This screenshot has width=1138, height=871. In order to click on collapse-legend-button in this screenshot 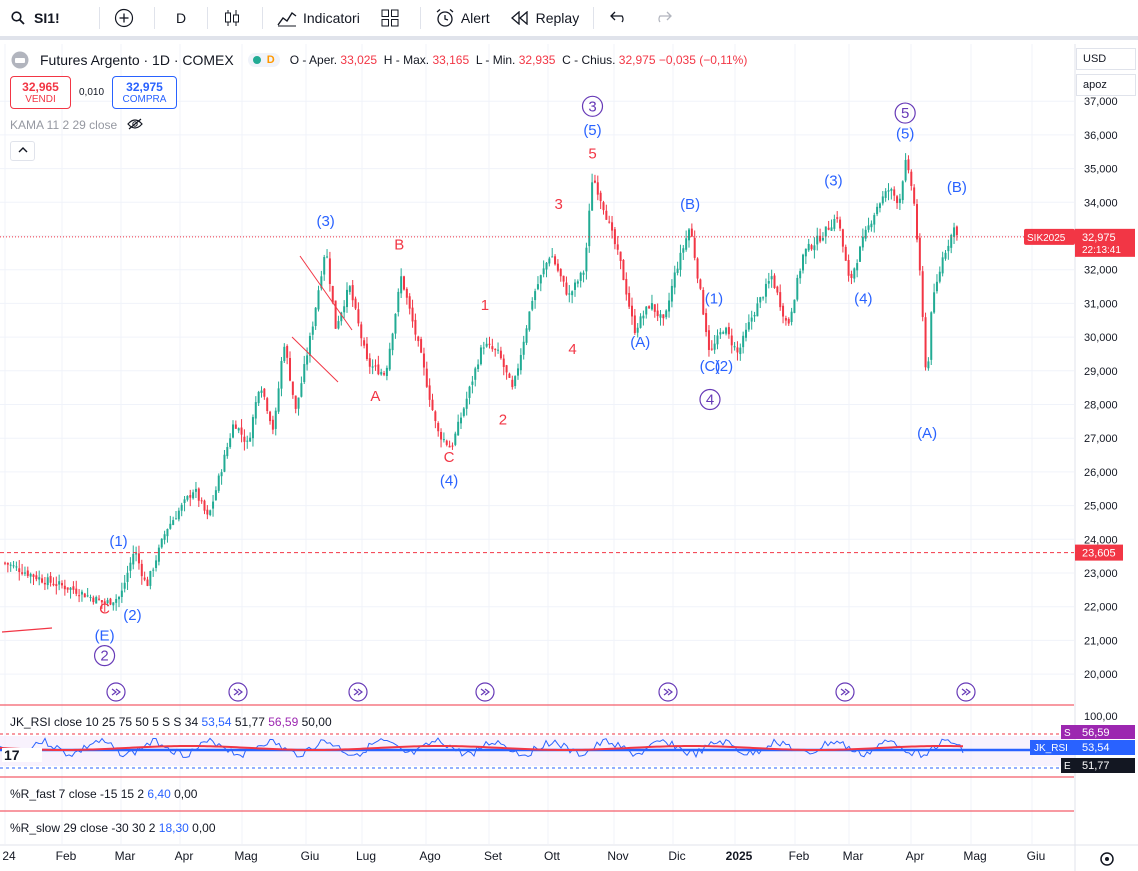, I will do `click(22, 151)`.